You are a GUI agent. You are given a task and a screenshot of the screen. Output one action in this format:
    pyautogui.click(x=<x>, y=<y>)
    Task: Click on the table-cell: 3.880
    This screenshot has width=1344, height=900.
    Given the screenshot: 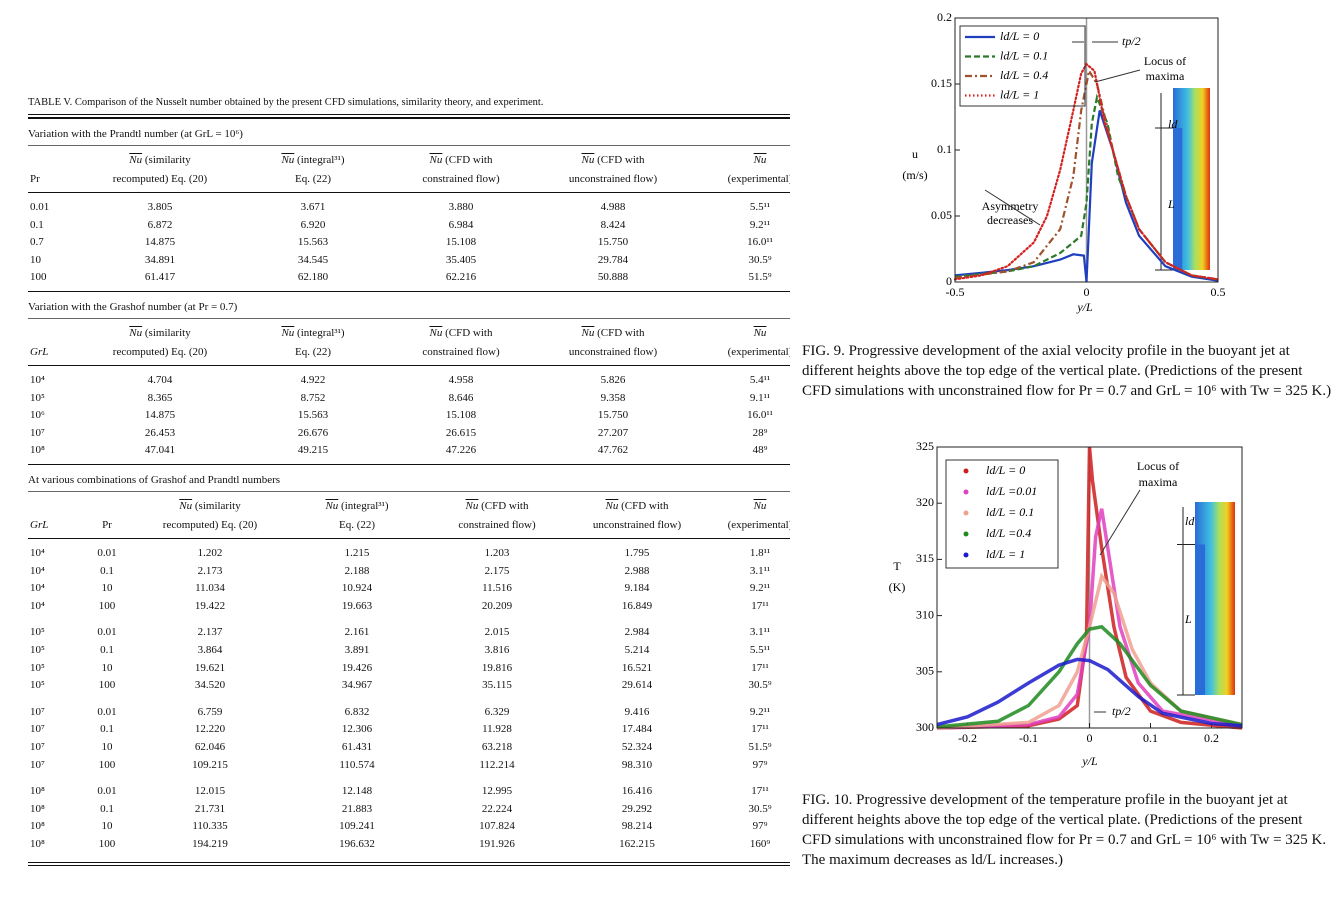 What is the action you would take?
    pyautogui.click(x=461, y=207)
    